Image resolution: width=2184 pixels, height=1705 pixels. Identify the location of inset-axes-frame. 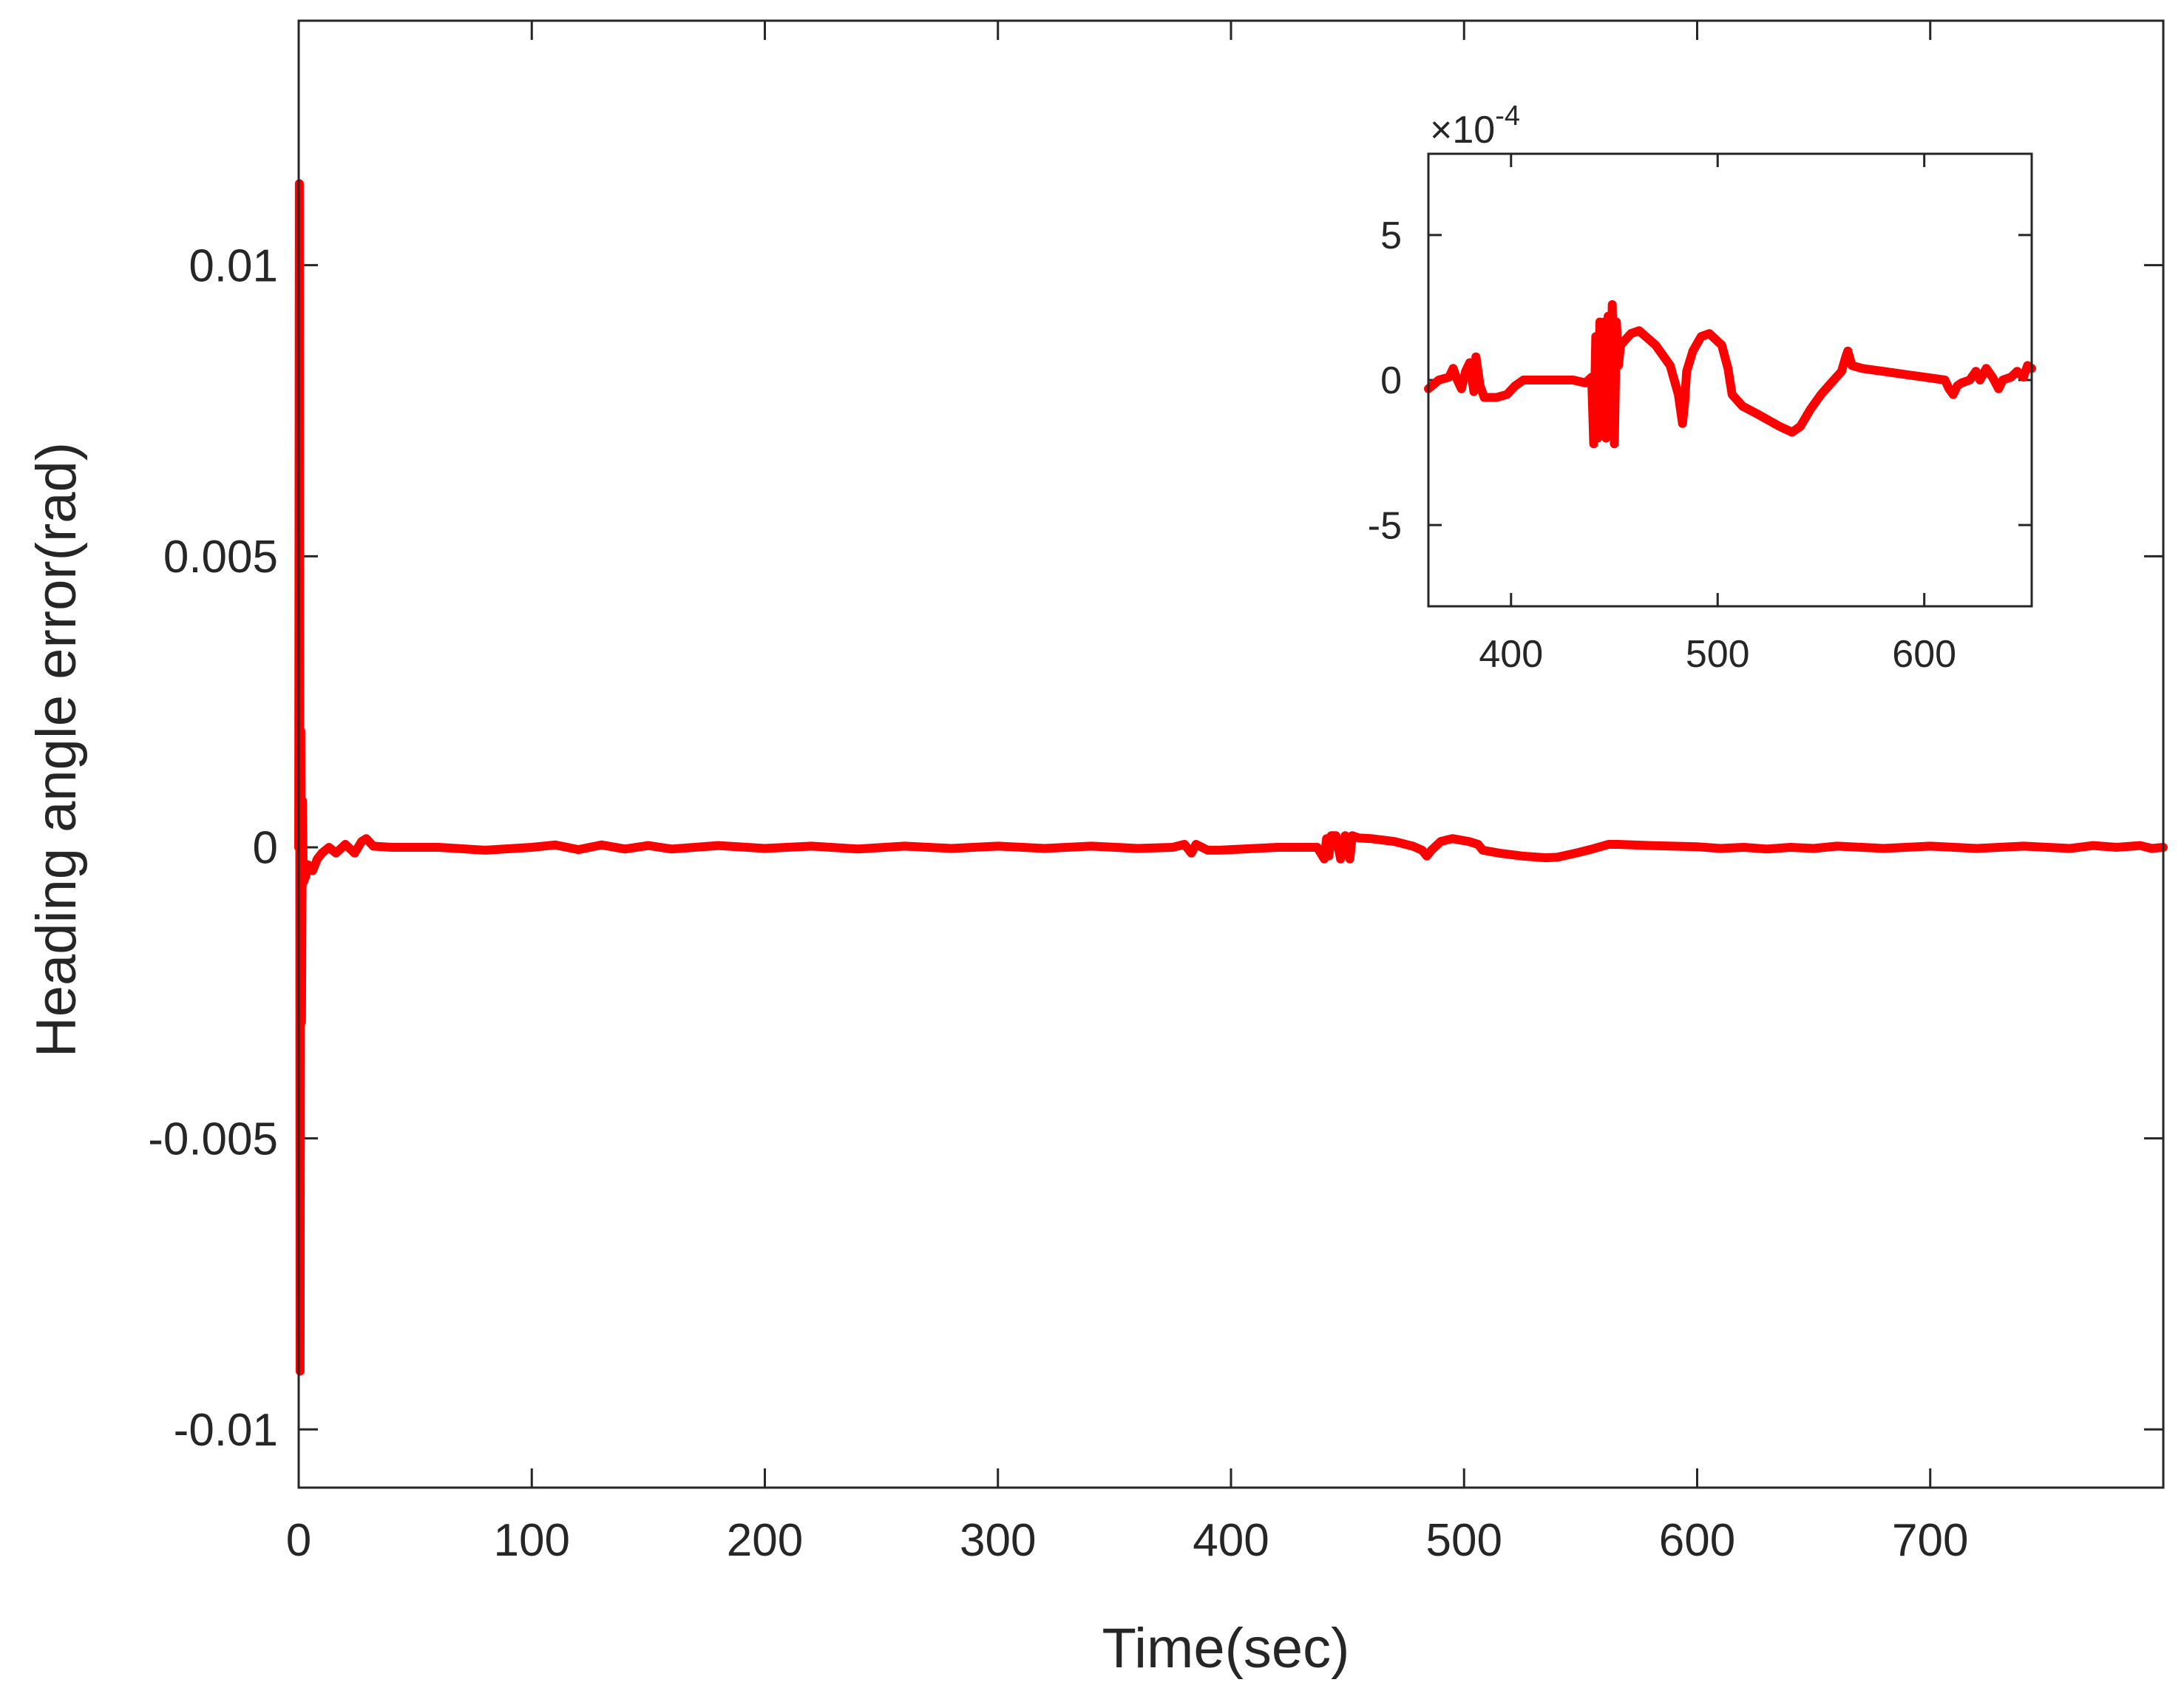
(1730, 380).